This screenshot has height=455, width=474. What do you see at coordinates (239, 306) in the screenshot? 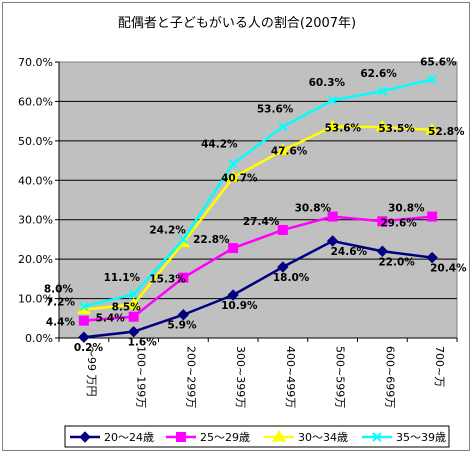
I see `data-label: 10.9%` at bounding box center [239, 306].